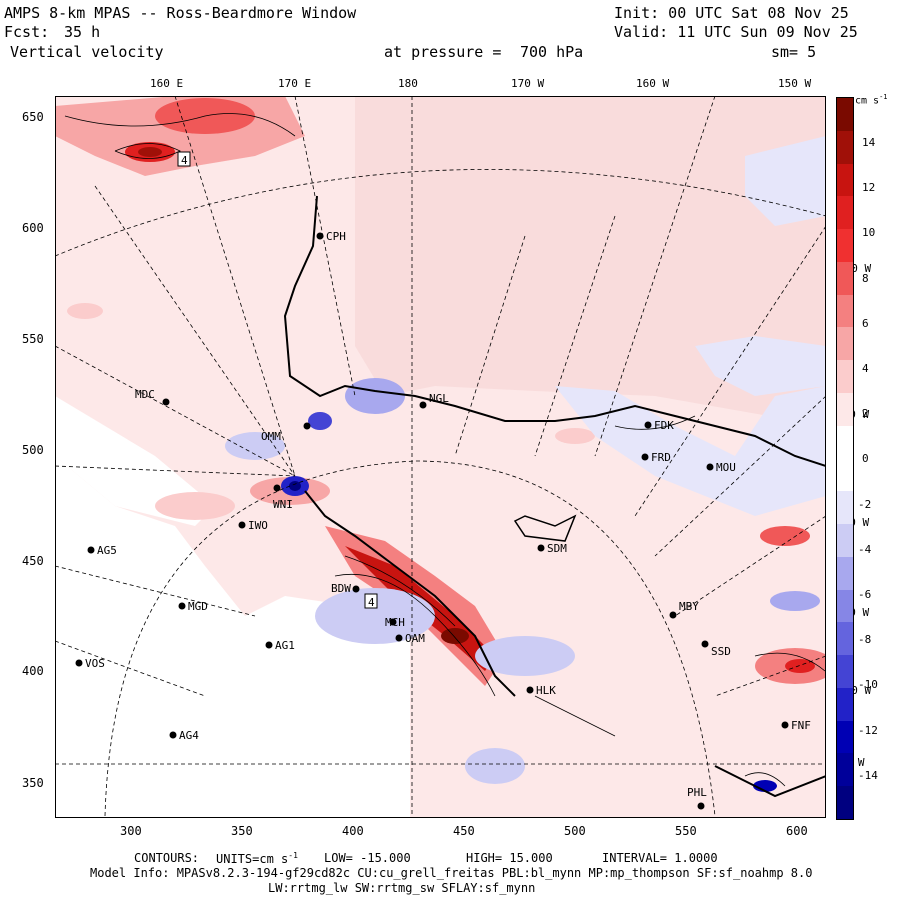 This screenshot has height=900, width=900. I want to click on colorbar-tick-label: -14, so click(868, 775).